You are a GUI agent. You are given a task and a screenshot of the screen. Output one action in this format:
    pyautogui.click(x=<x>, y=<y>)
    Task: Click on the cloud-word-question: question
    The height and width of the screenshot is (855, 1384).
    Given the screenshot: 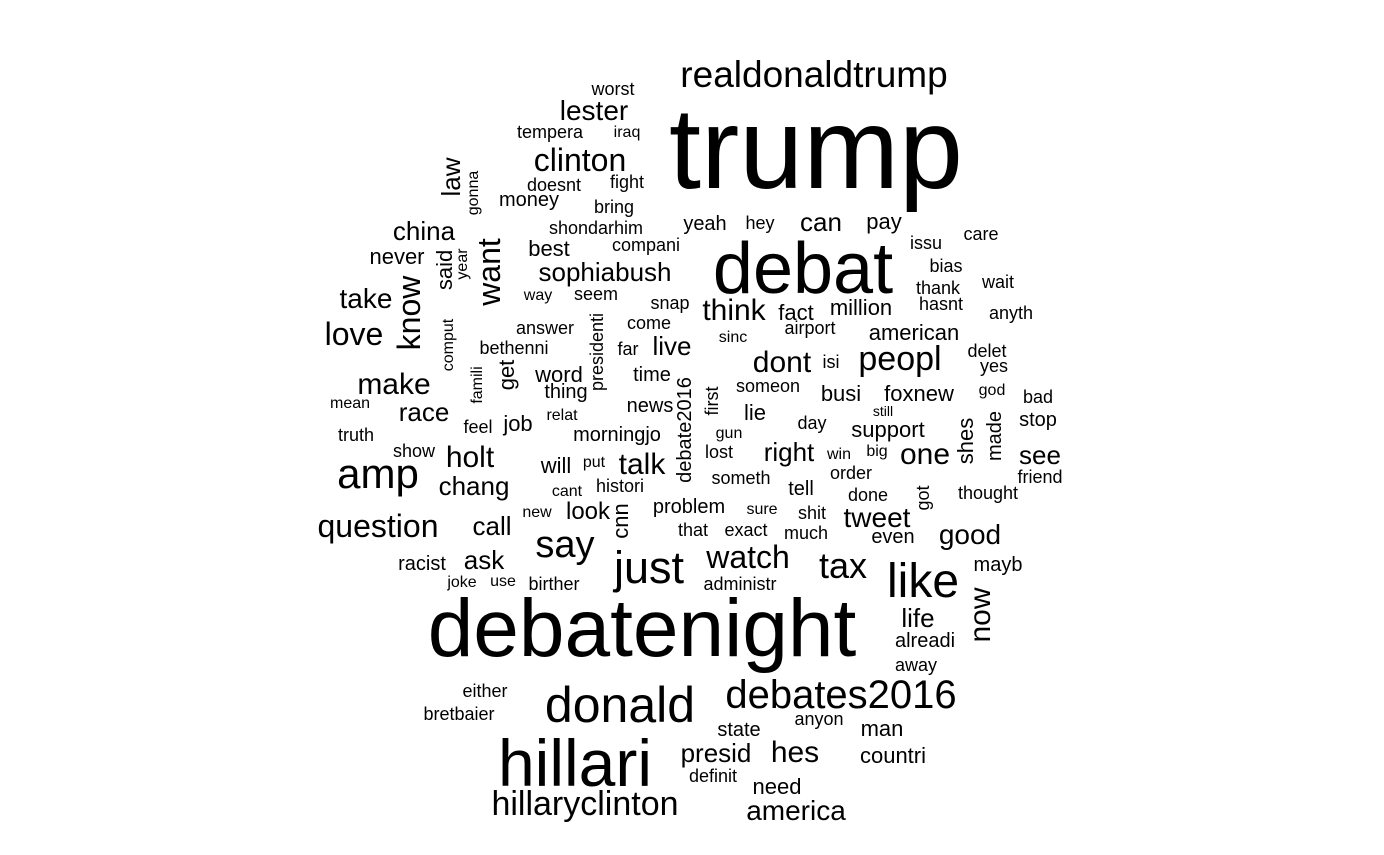 What is the action you would take?
    pyautogui.click(x=378, y=526)
    